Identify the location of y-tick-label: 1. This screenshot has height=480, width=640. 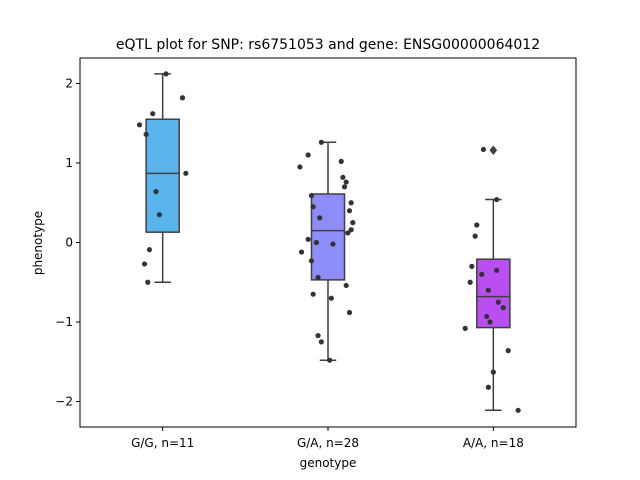
(69, 163).